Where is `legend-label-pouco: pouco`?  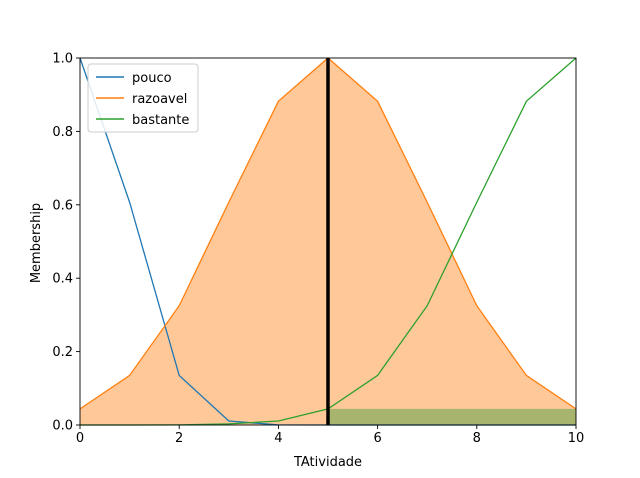
legend-label-pouco: pouco is located at coordinates (152, 78).